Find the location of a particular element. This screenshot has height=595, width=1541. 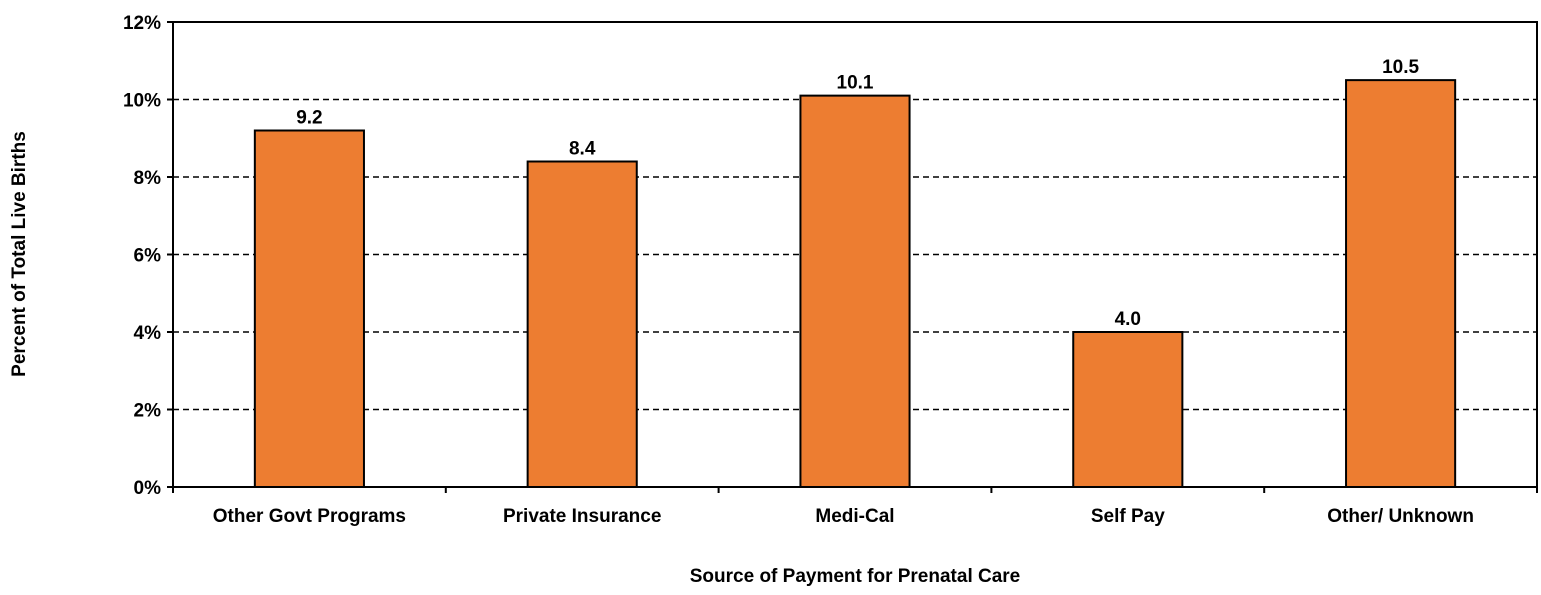

y-tick-label: 10% is located at coordinates (142, 101).